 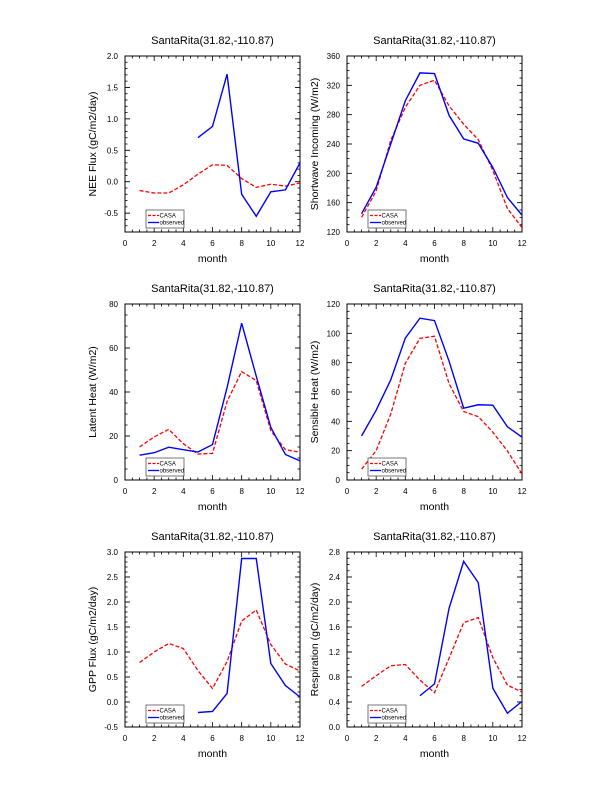 I want to click on y-tick-label: 200, so click(x=334, y=173).